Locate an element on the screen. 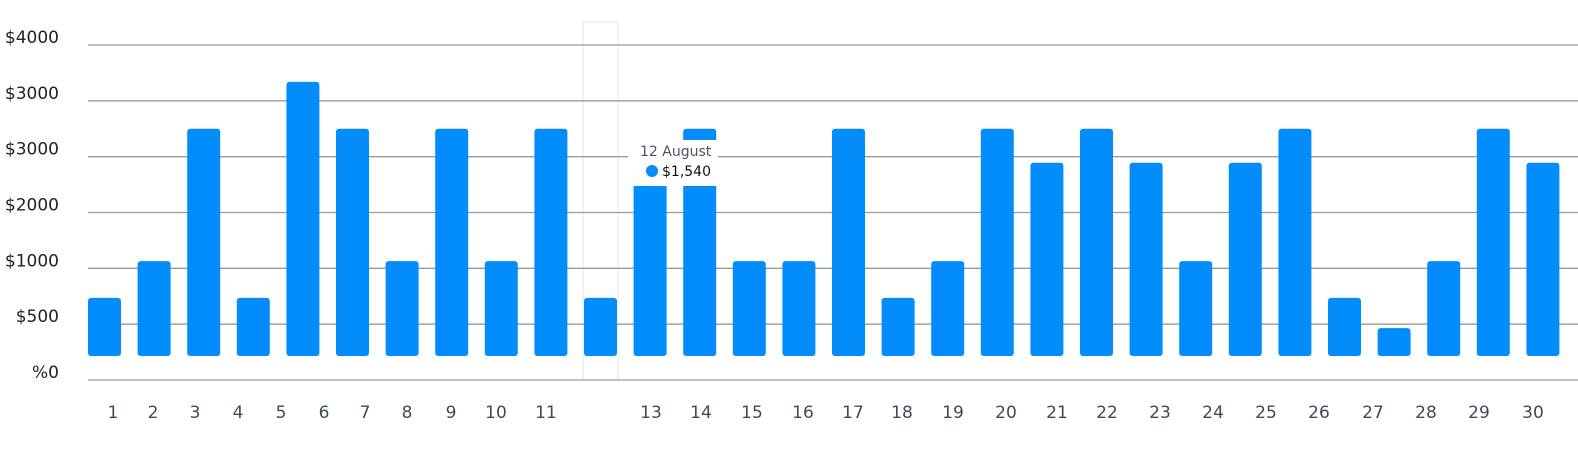  x-tick-label: 29 is located at coordinates (1479, 413).